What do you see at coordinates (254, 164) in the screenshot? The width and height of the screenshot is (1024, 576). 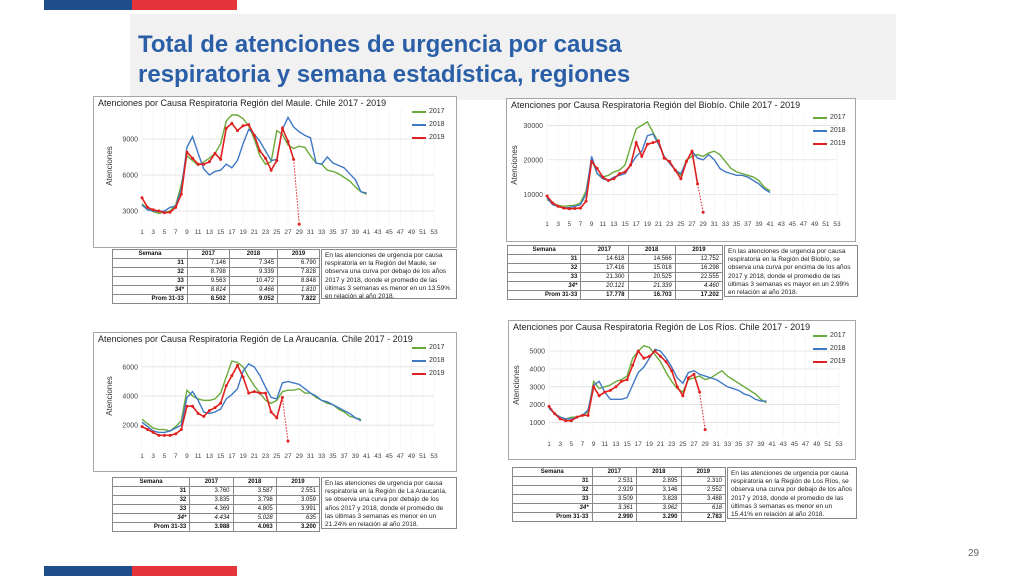 I see `series-2017` at bounding box center [254, 164].